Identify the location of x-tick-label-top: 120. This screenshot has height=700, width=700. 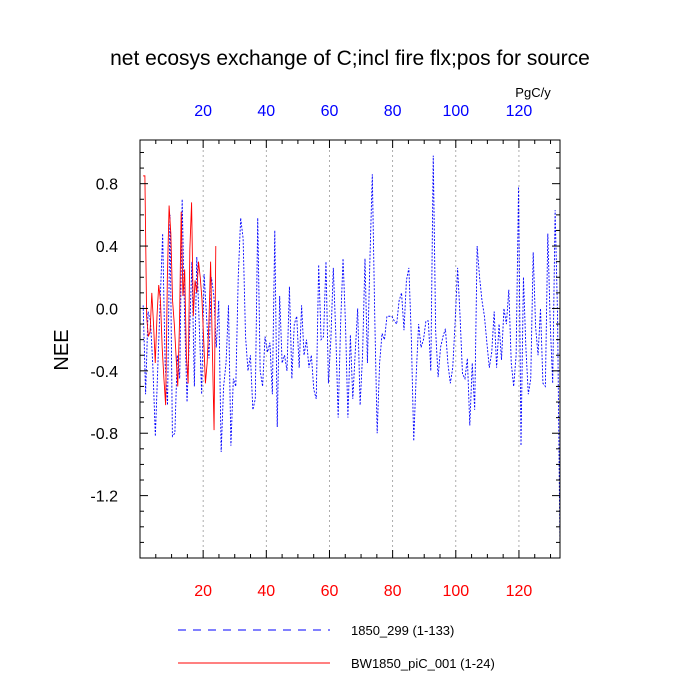
(519, 111).